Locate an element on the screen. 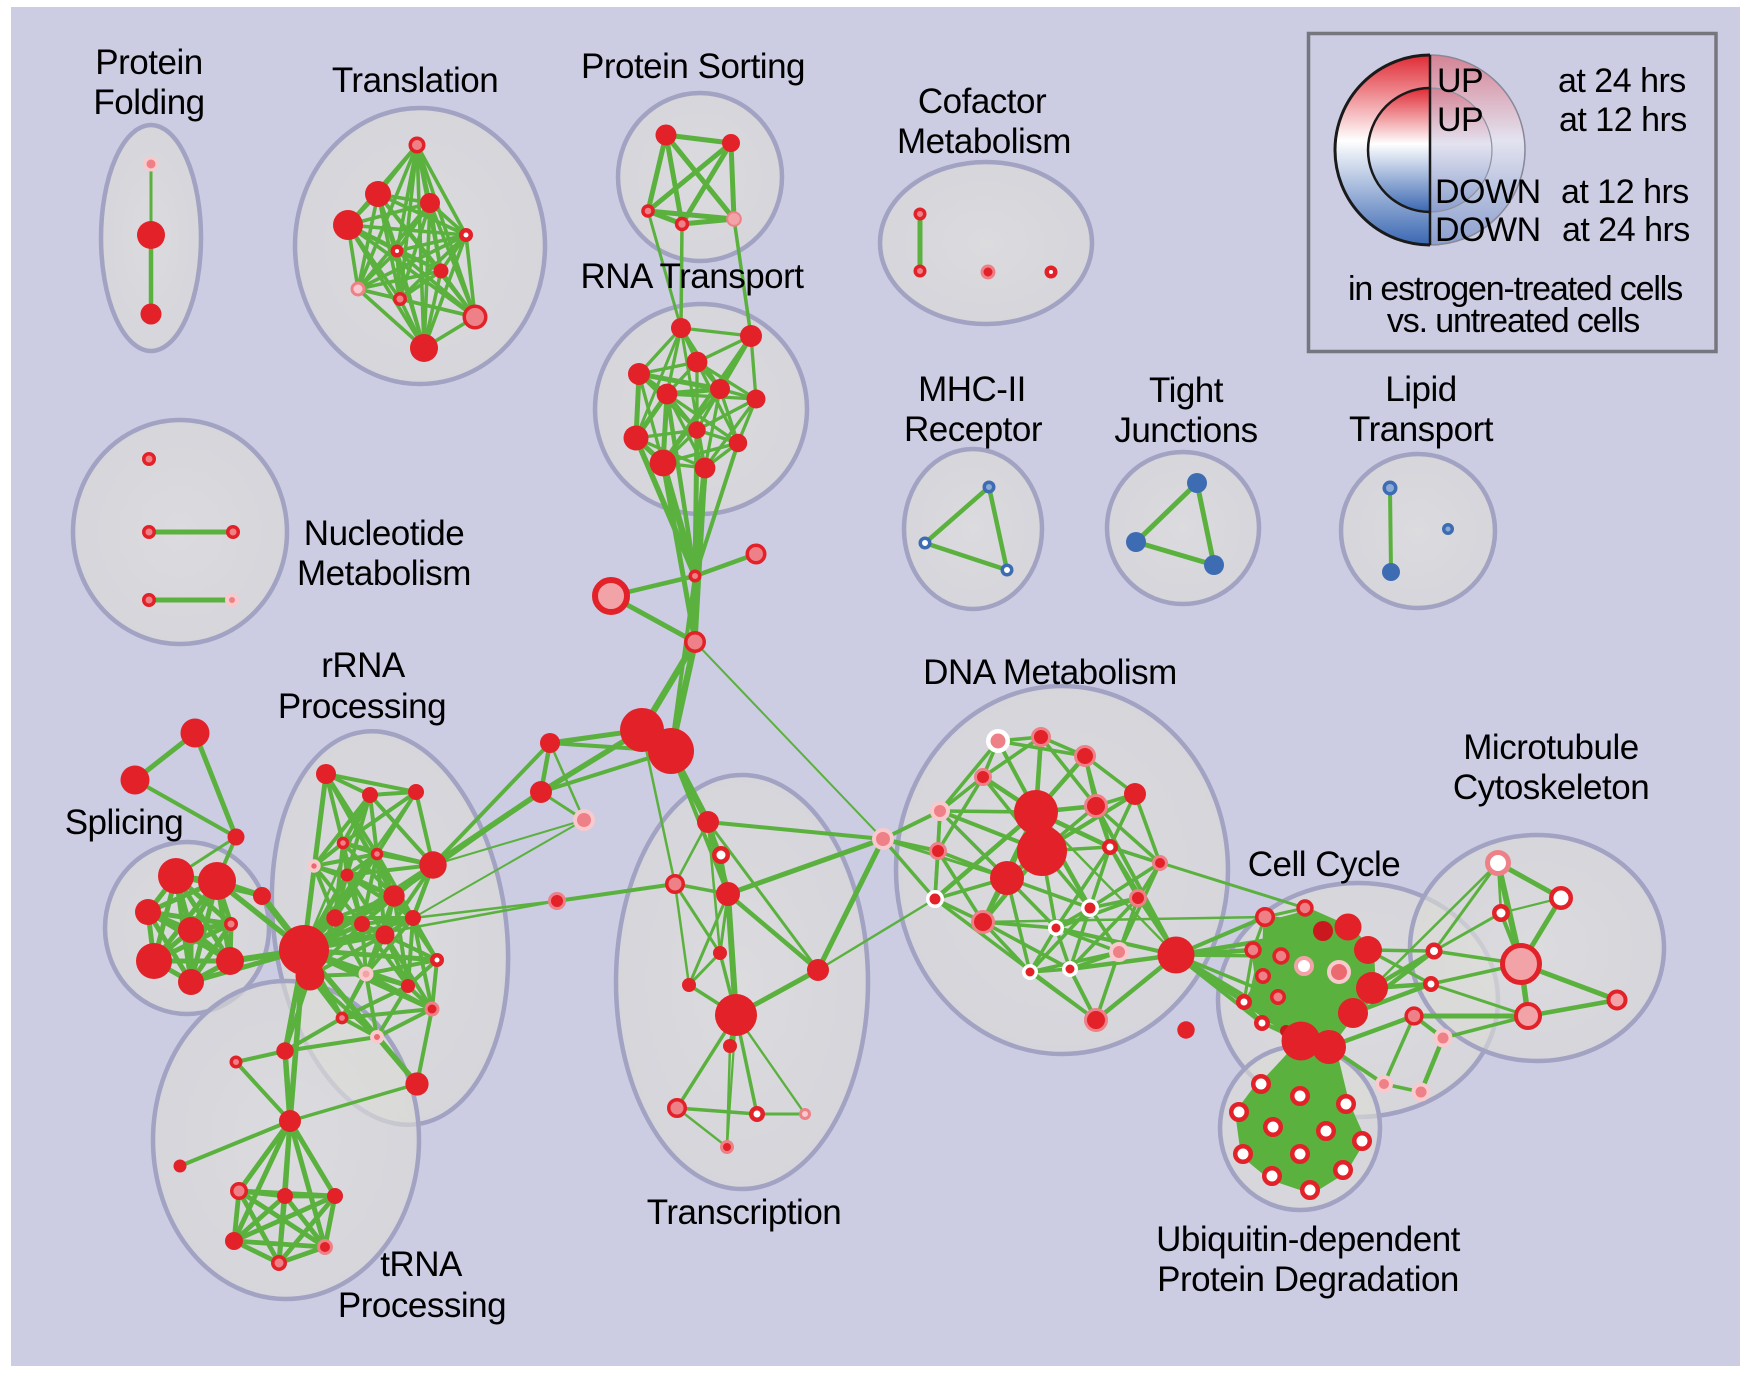  svg-text: Junctions is located at coordinates (1185, 430).